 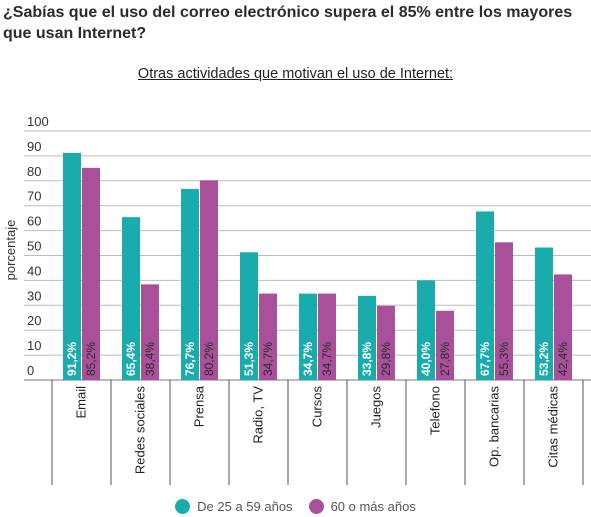 What do you see at coordinates (373, 506) in the screenshot?
I see `legend-label: 60 o más años` at bounding box center [373, 506].